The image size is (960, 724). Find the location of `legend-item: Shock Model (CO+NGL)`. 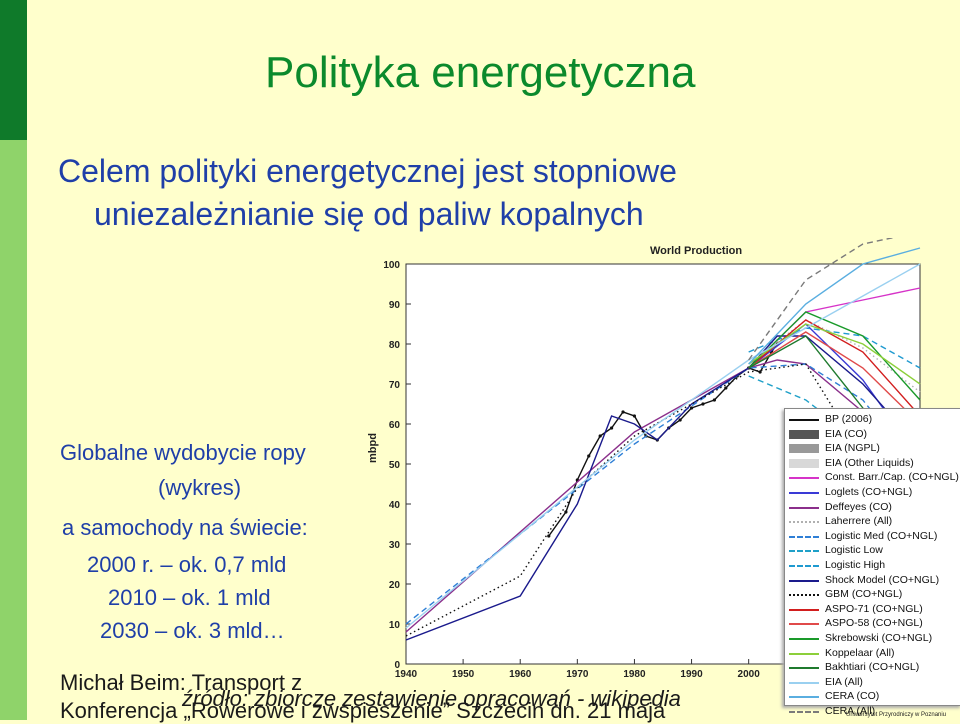

legend-item: Shock Model (CO+NGL) is located at coordinates (872, 580).